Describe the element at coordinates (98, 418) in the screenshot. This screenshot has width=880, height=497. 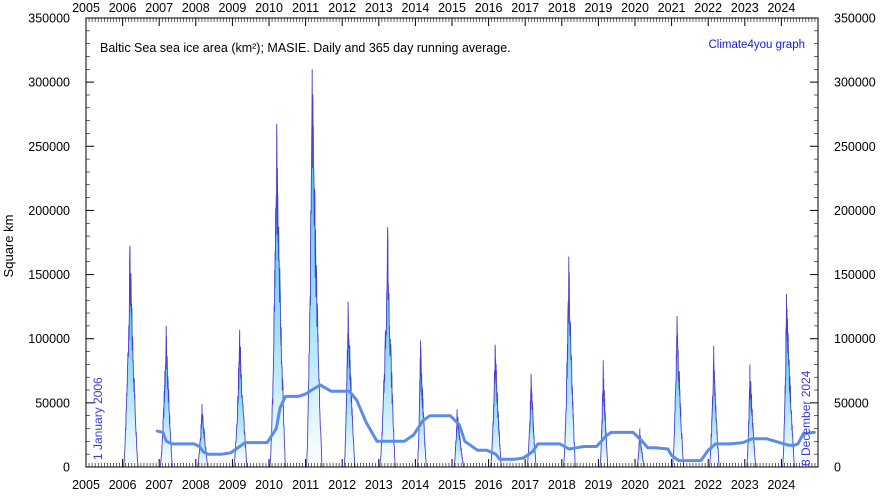
I see `start-date-label: 1 January 2006` at that location.